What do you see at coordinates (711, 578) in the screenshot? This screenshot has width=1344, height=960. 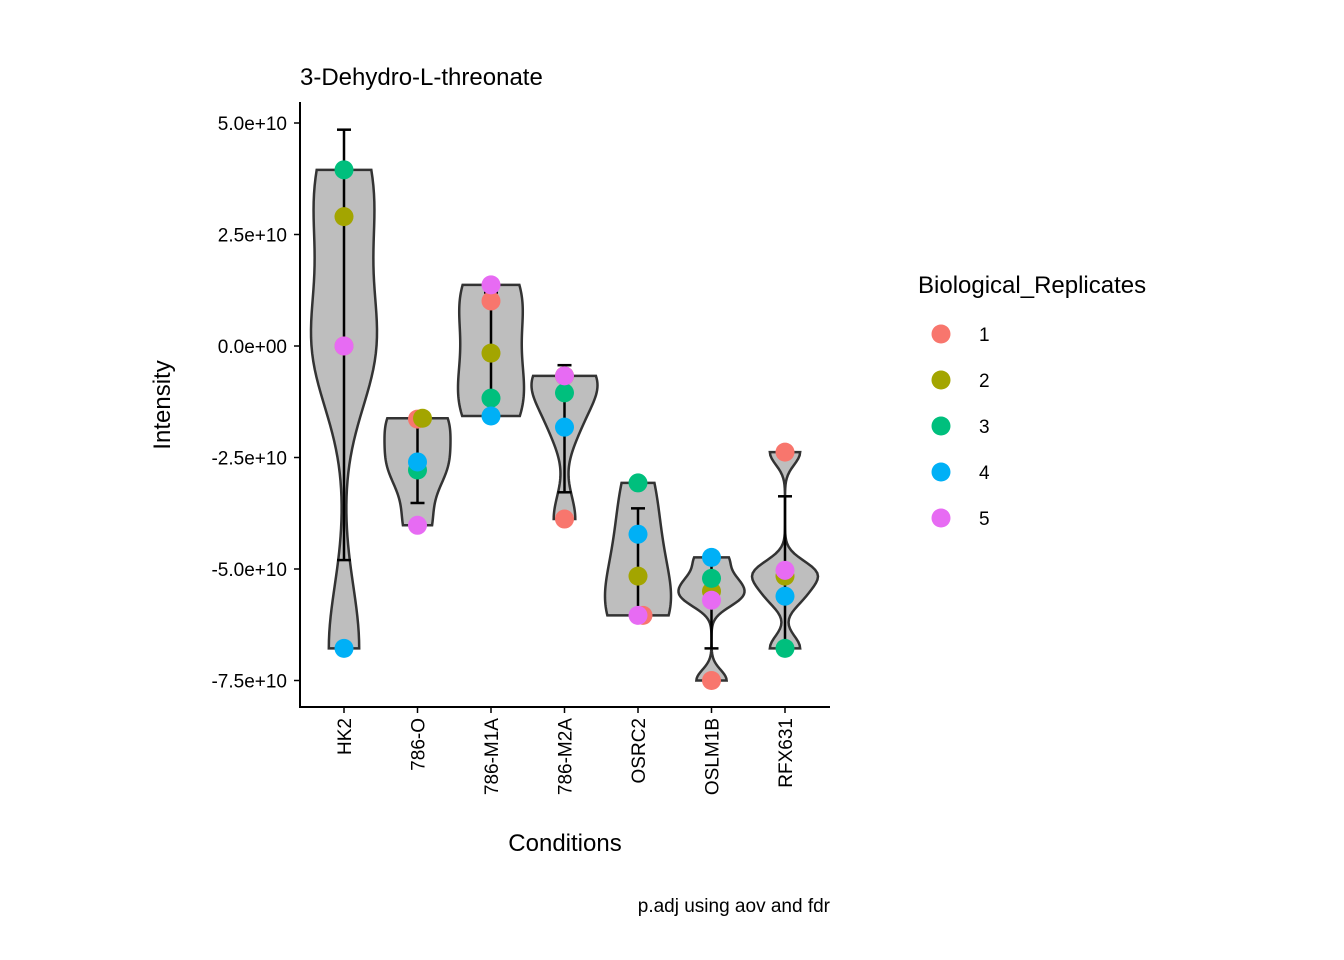 I see `point-rep3-OSLM1B` at bounding box center [711, 578].